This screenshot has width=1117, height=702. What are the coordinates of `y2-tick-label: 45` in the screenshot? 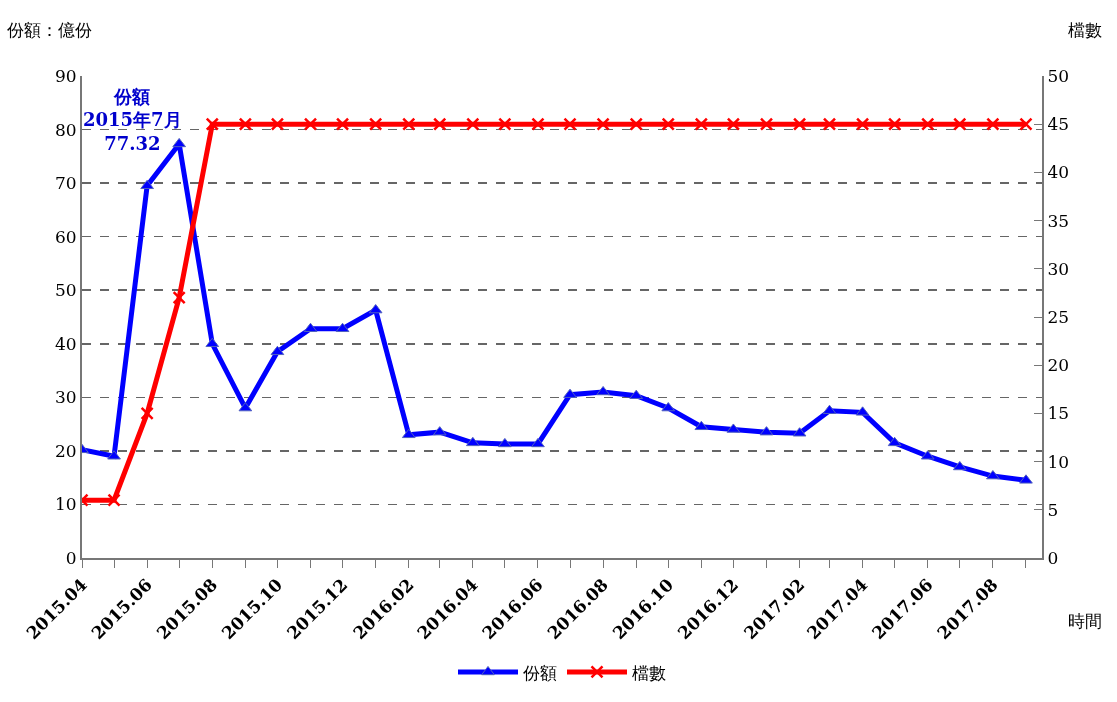 It's located at (1058, 124).